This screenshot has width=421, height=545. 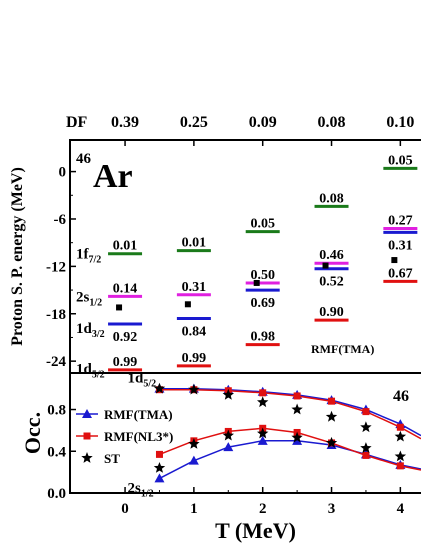 What do you see at coordinates (400, 220) in the screenshot?
I see `occupancy-value: 0.27` at bounding box center [400, 220].